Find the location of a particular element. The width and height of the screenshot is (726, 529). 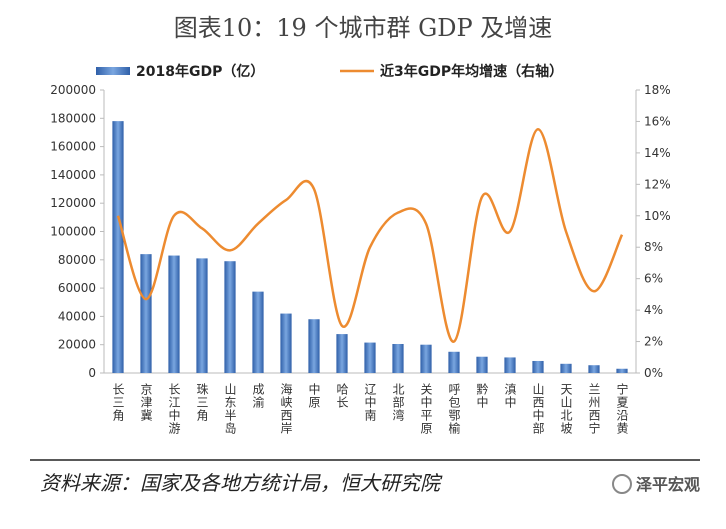

y-tick-label: 0 is located at coordinates (92, 373).